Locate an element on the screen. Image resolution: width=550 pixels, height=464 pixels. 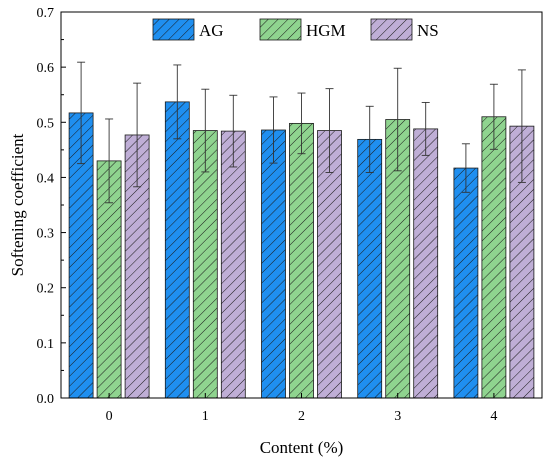
y-axis: 0.0 0.1 0.2 0.3 0.4 0.5 0.6 0.7 is located at coordinates (51, 206).